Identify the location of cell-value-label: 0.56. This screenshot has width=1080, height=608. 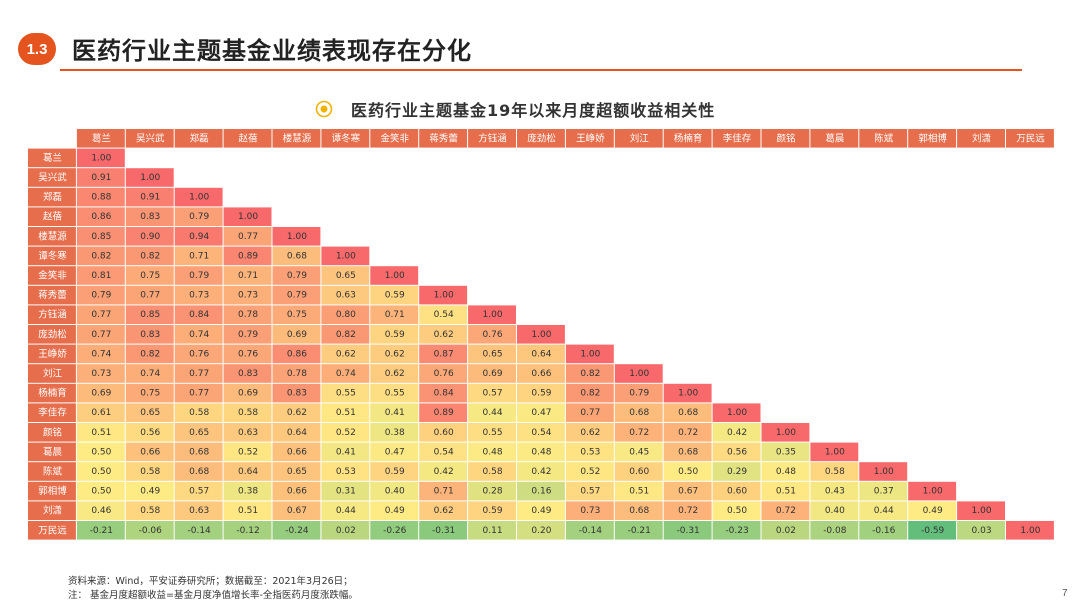
(150, 433).